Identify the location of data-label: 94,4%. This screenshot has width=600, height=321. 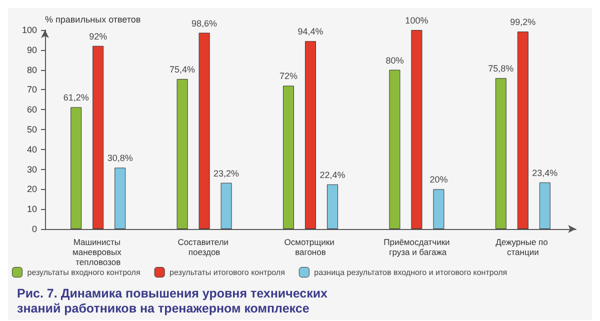
(311, 31).